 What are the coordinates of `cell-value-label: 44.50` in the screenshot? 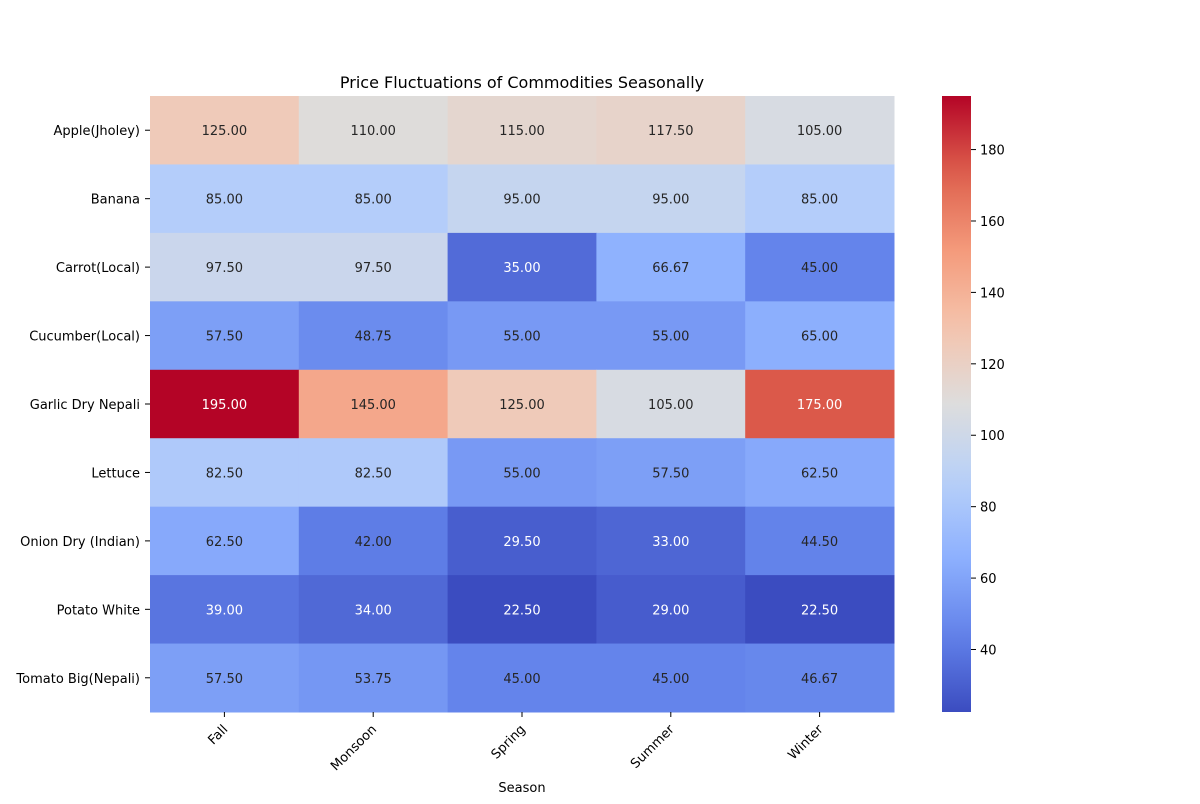 It's located at (819, 542).